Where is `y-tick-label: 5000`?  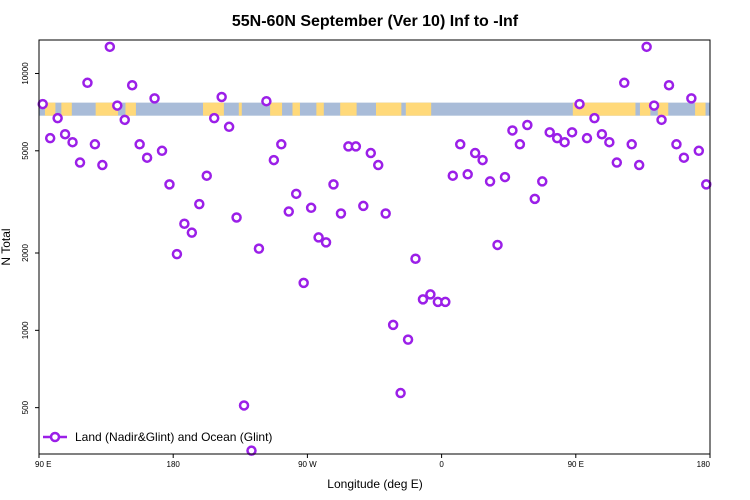
y-tick-label: 5000 is located at coordinates (25, 150).